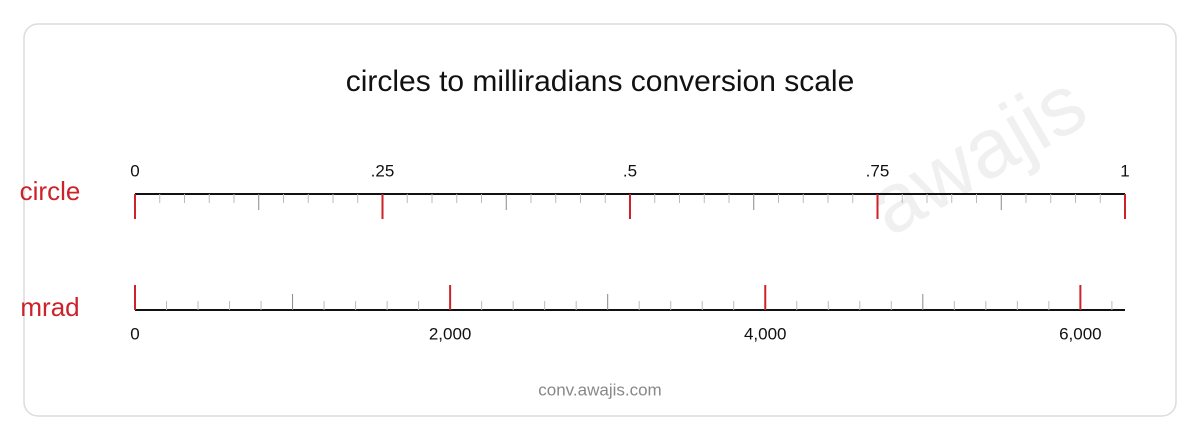 This screenshot has width=1200, height=440. What do you see at coordinates (50, 191) in the screenshot?
I see `axis-name: circle` at bounding box center [50, 191].